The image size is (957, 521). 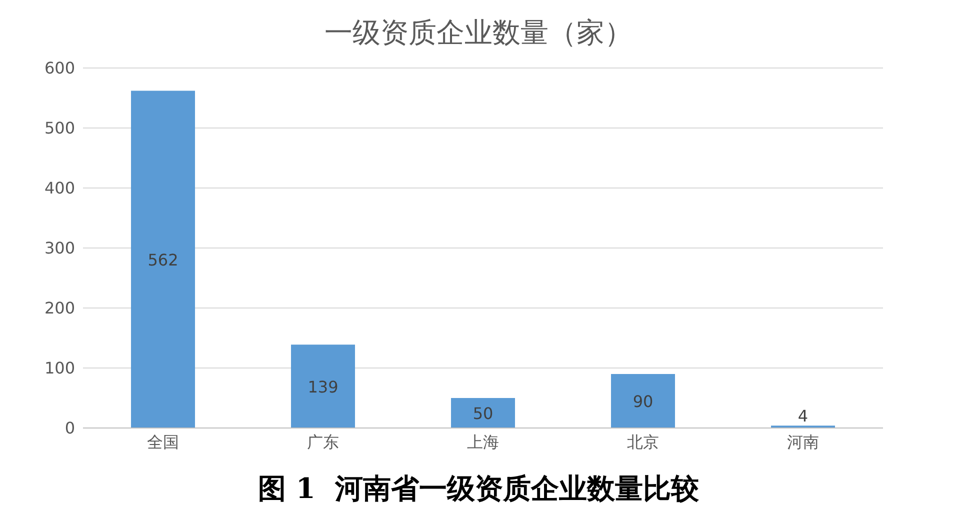 I want to click on chart-title: 一级资质企业数量（家）, so click(x=479, y=33).